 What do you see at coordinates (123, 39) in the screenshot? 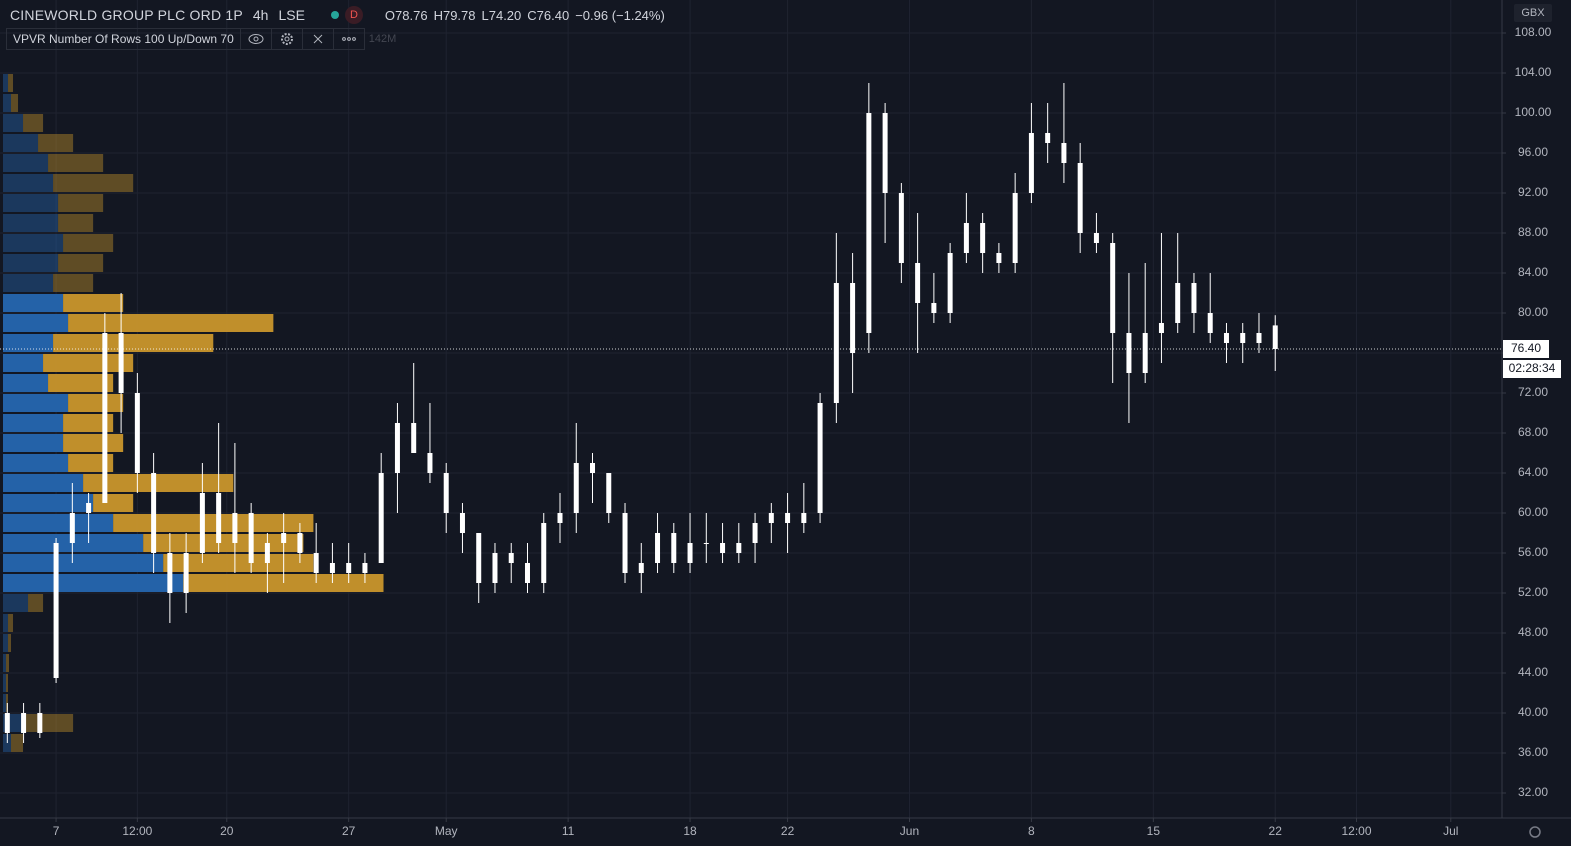
I see `indicator-label: VPVR Number Of Rows 100 Up/Down 70` at bounding box center [123, 39].